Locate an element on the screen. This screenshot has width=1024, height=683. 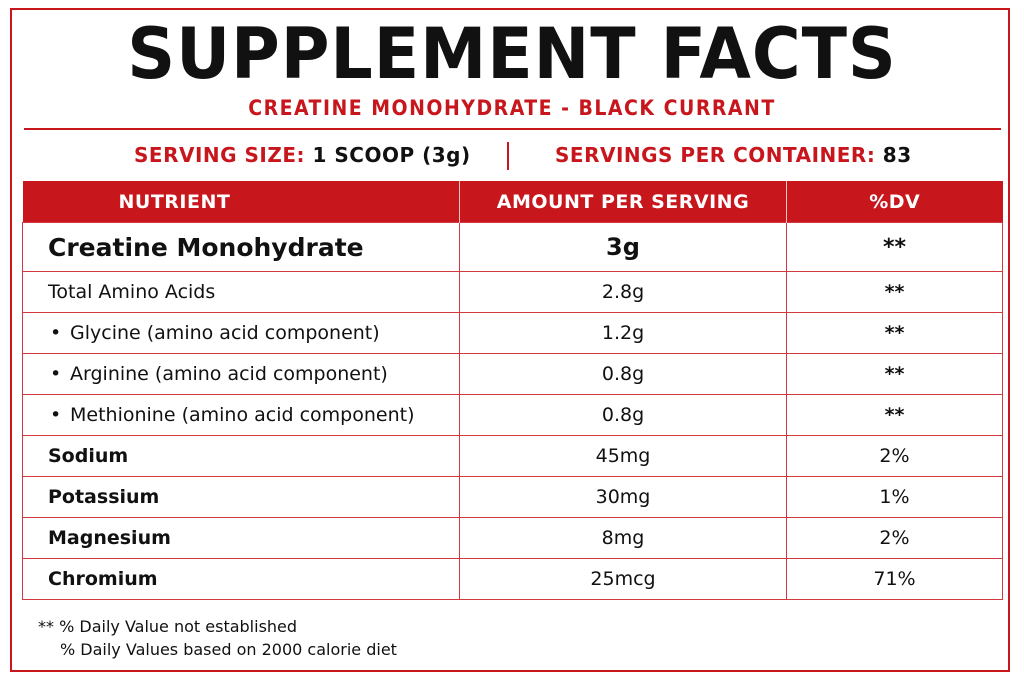
nutrient-name: Sodium is located at coordinates (241, 456).